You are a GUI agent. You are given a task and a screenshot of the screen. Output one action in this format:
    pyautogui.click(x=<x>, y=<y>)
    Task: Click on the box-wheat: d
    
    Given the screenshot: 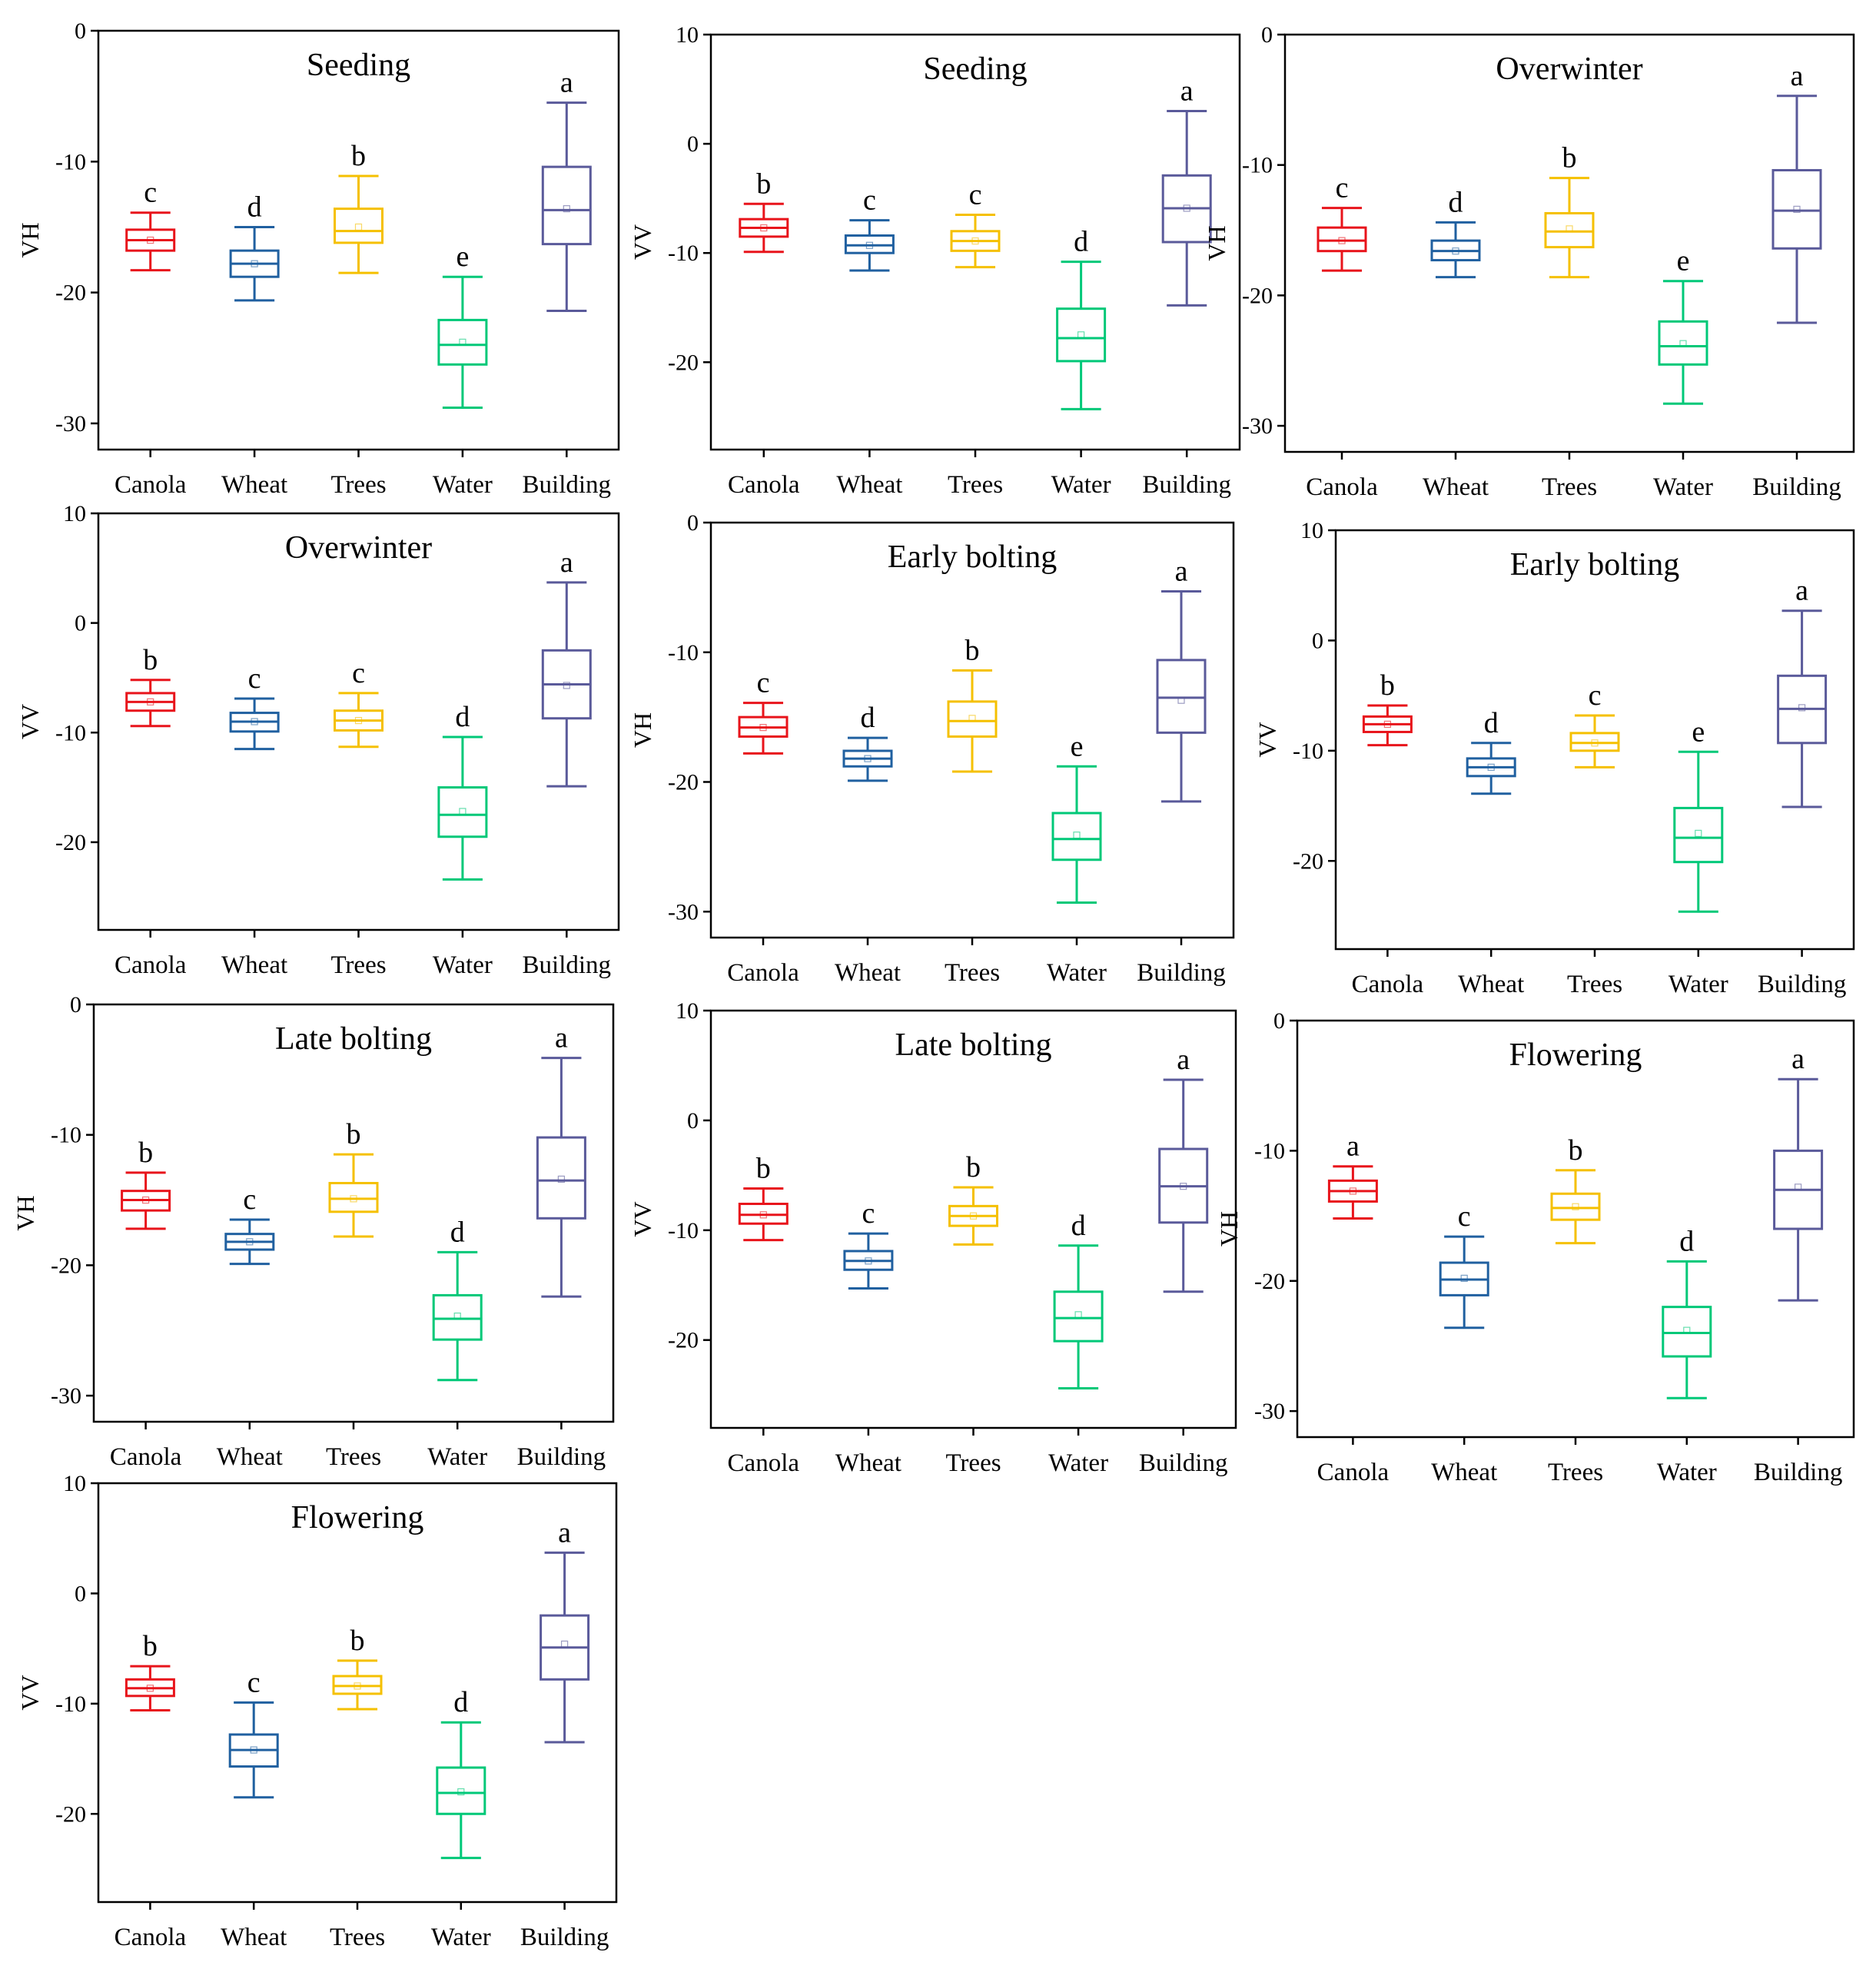 What is the action you would take?
    pyautogui.click(x=1491, y=751)
    